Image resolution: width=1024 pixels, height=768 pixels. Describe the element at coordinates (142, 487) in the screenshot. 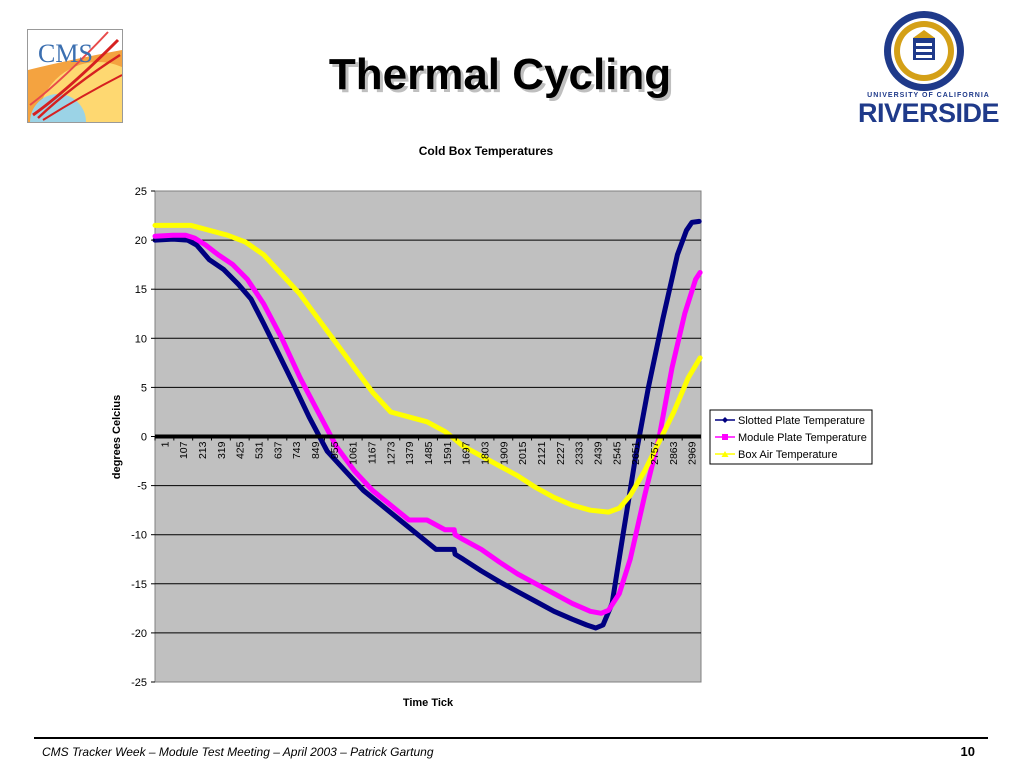

I see `y-tick-label: -5` at that location.